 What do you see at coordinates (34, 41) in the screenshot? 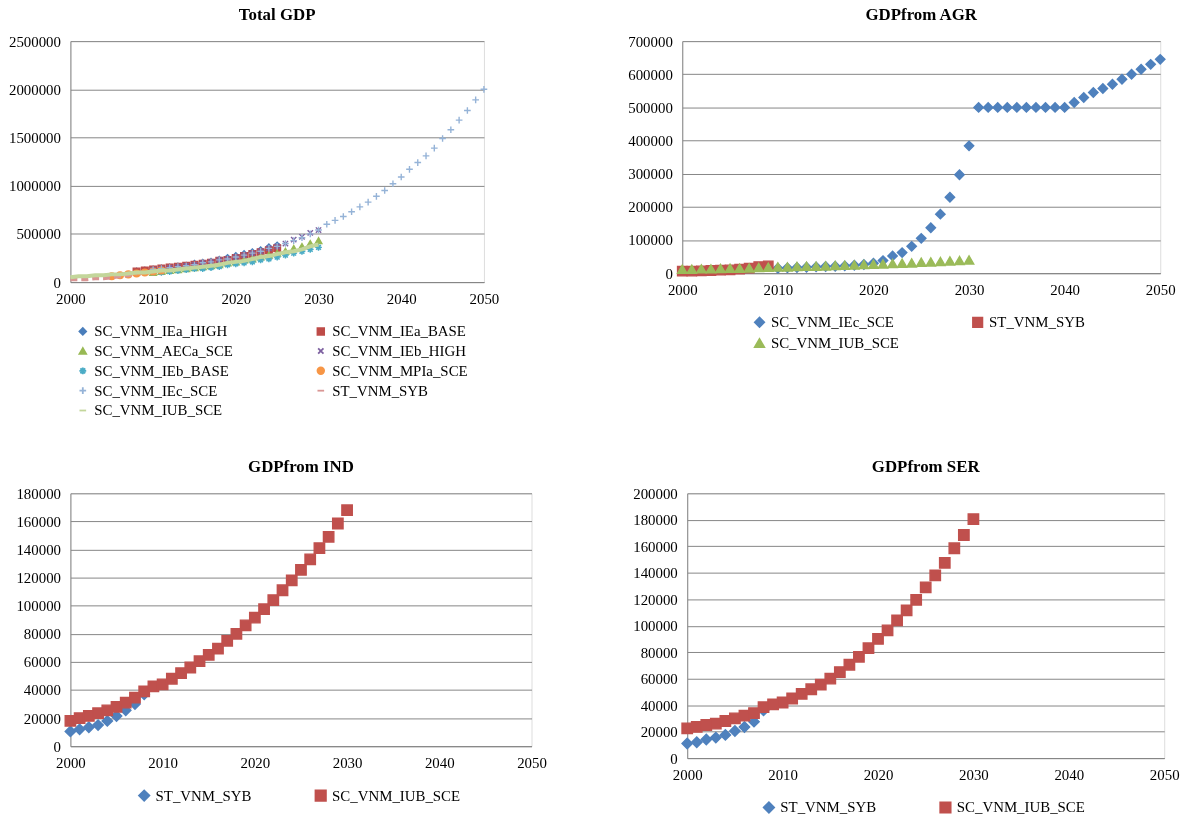
I see `y-tick-label: 2500000` at bounding box center [34, 41].